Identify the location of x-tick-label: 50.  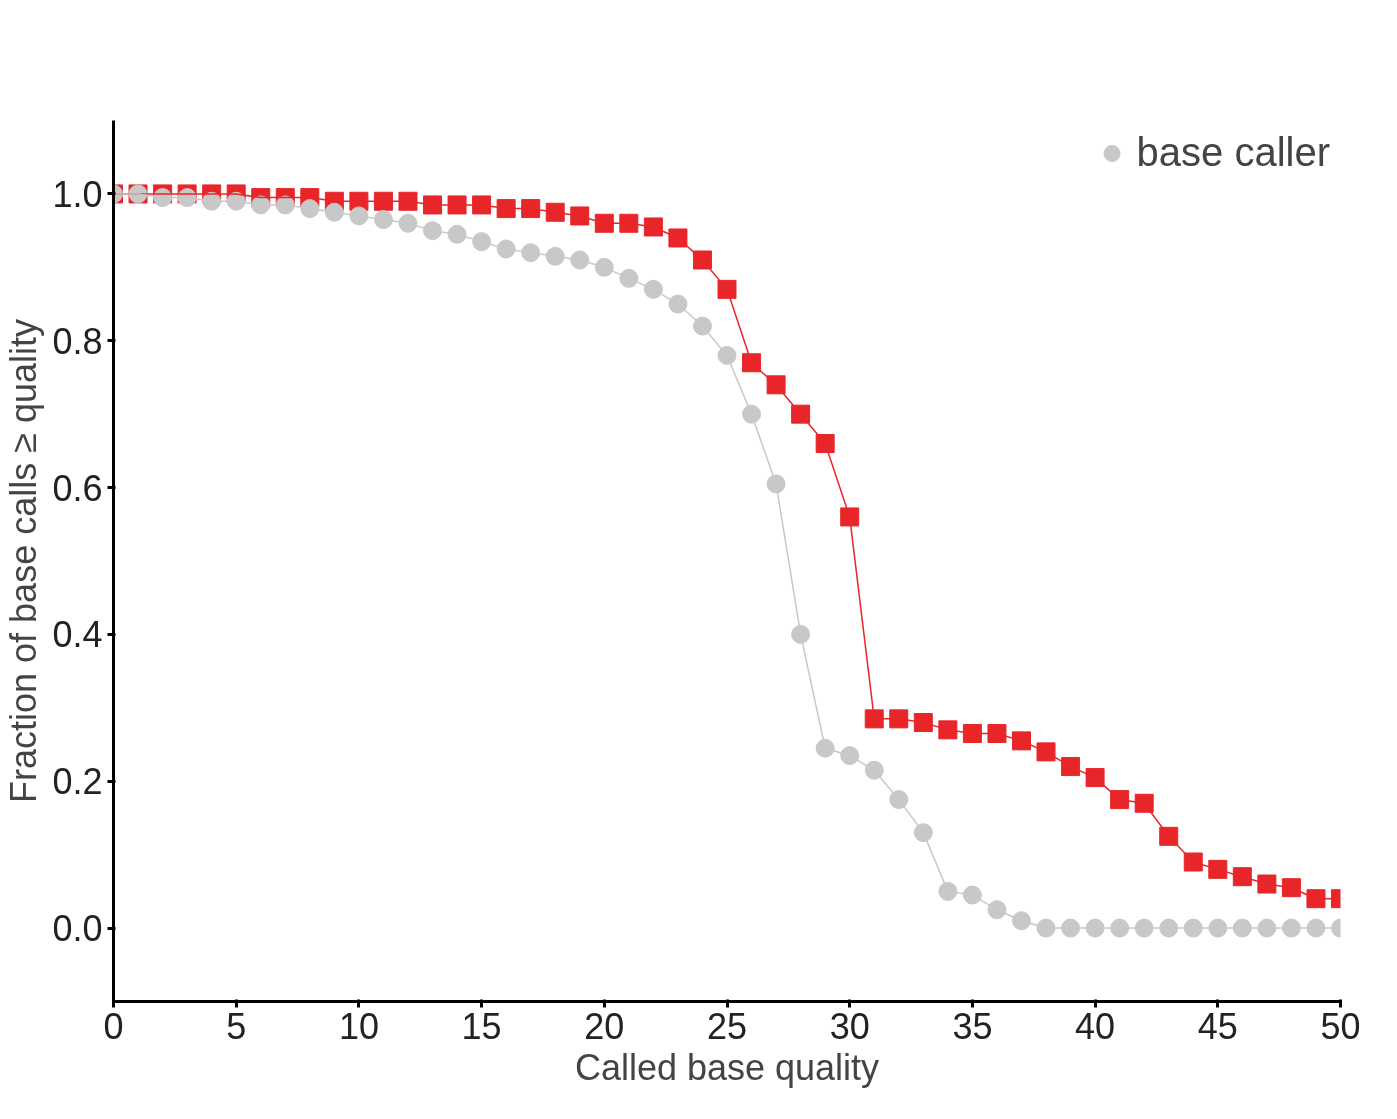
(1340, 1026).